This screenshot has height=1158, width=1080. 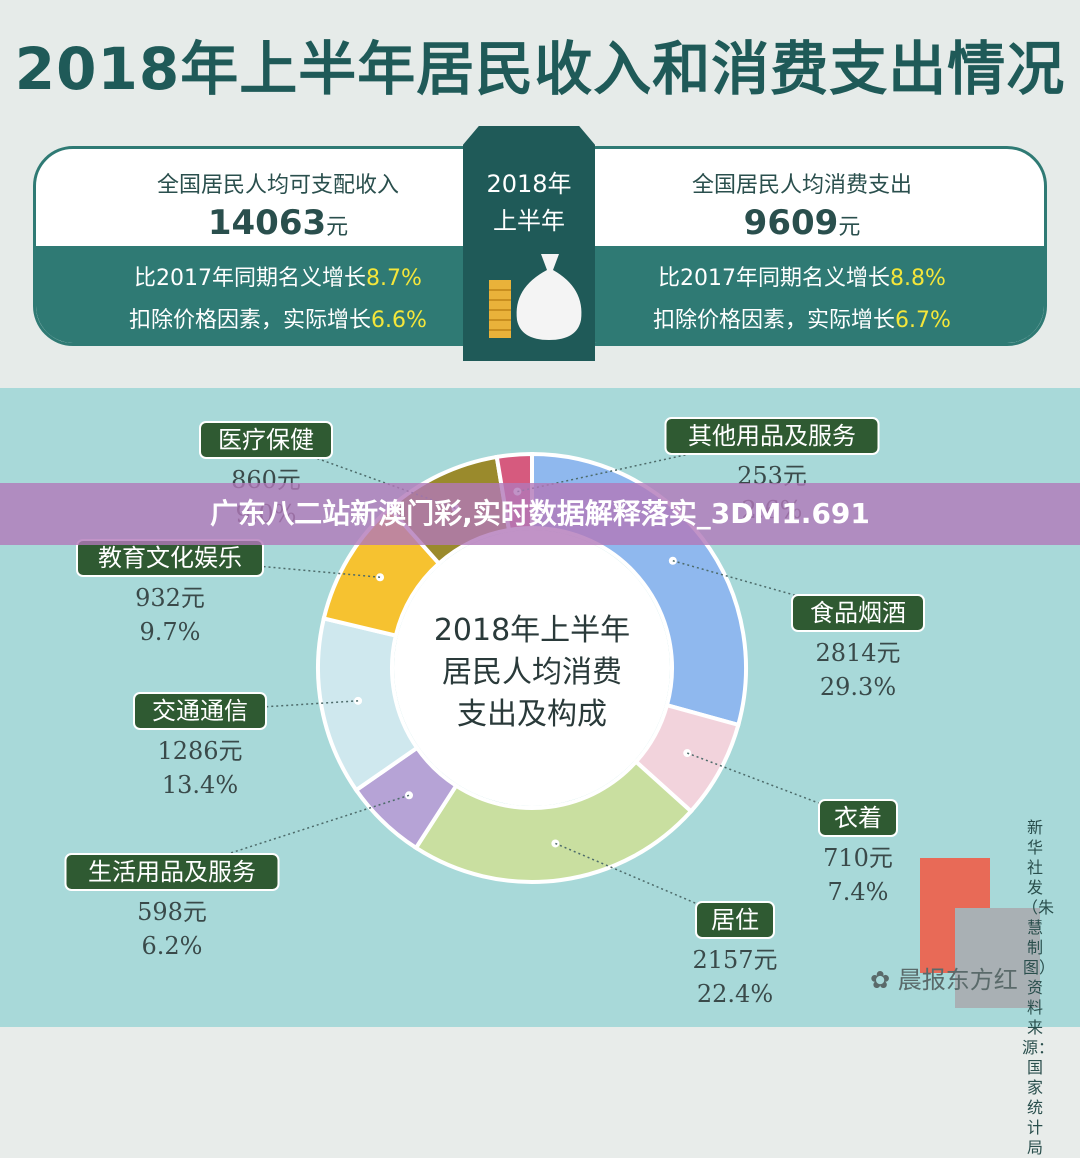 I want to click on center-label-line: 2018年上半年, so click(x=532, y=630).